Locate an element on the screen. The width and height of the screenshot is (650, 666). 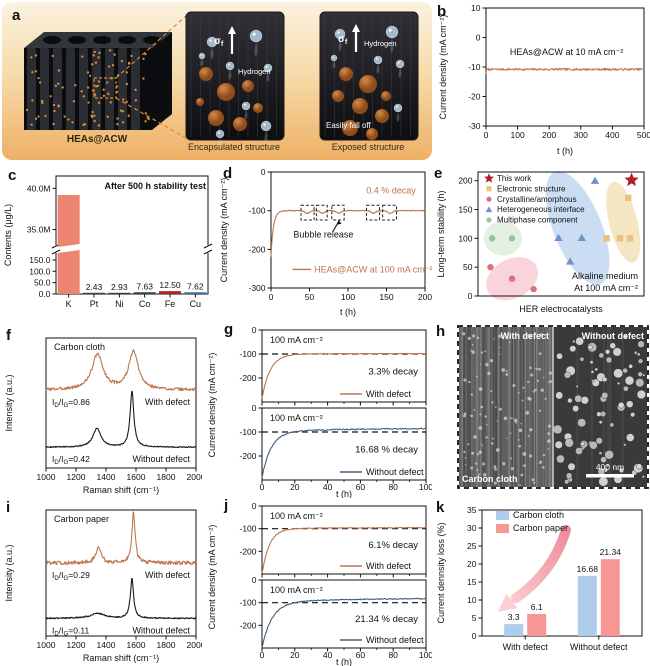
axis-box is located at coordinates (132, 235).